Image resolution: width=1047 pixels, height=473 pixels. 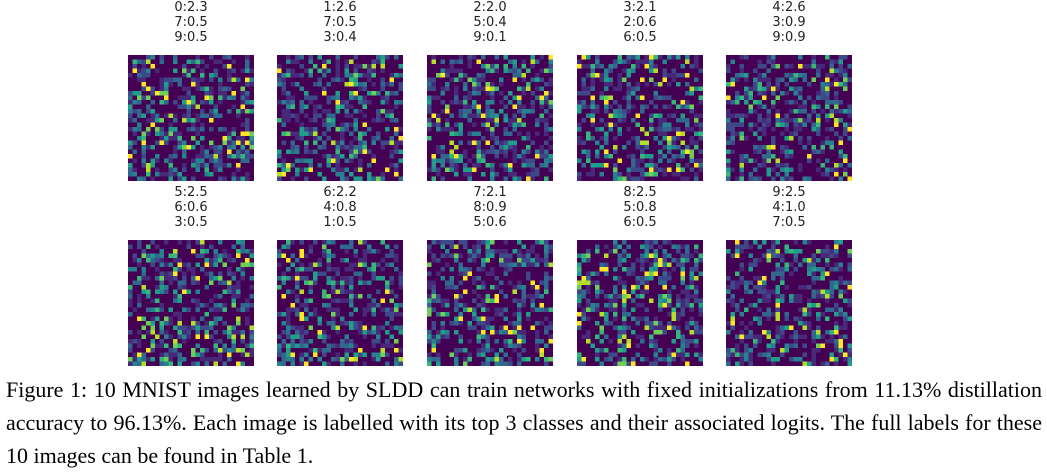 I want to click on logit-line: 8:0.9, so click(x=490, y=207).